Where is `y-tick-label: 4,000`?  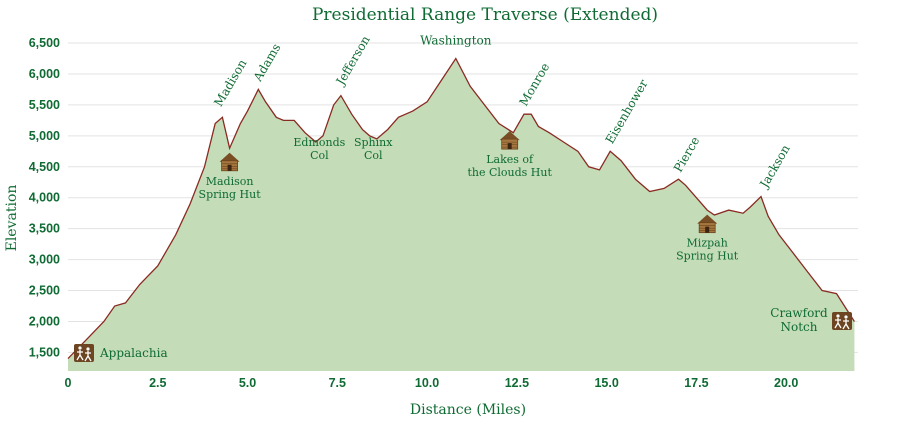 y-tick-label: 4,000 is located at coordinates (44, 198).